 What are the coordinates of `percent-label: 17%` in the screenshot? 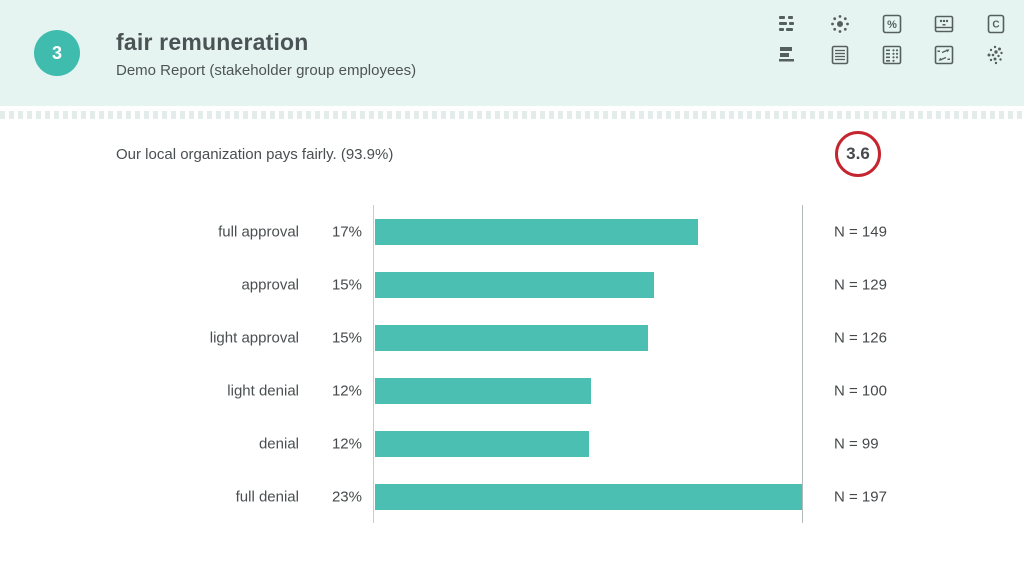 It's located at (346, 231).